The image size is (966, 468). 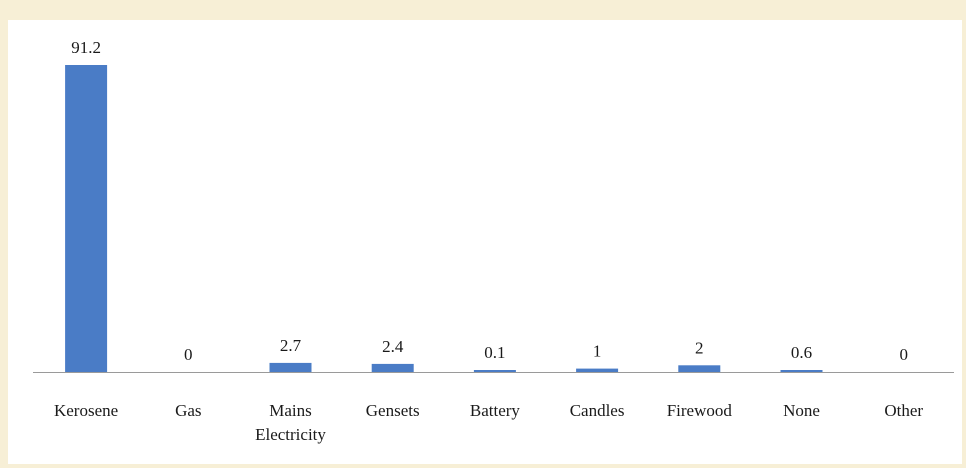 What do you see at coordinates (86, 47) in the screenshot?
I see `data-label-kerosene: 91.2` at bounding box center [86, 47].